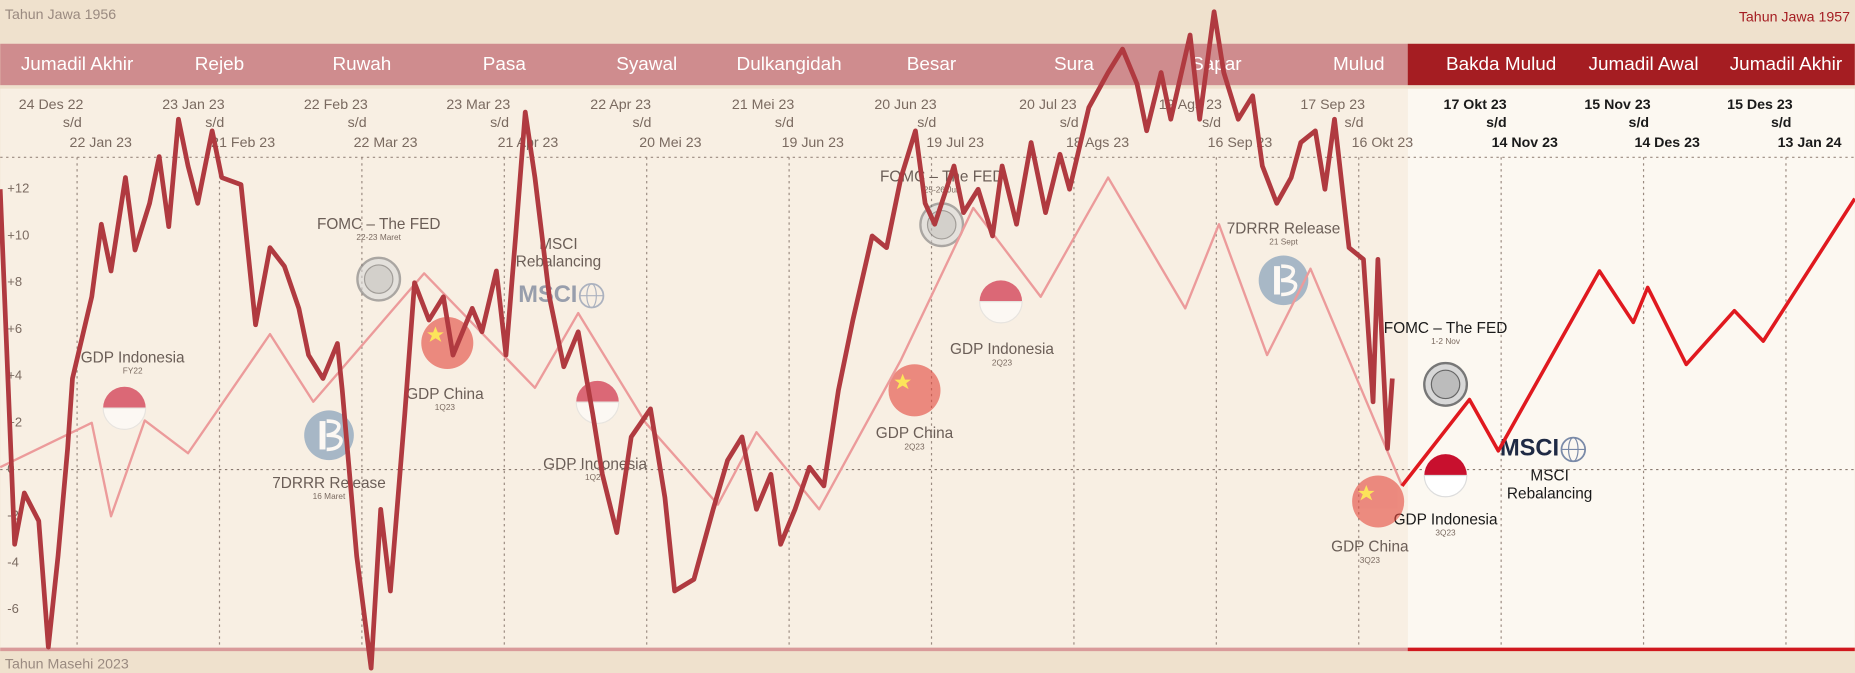 The height and width of the screenshot is (673, 1855). What do you see at coordinates (13, 608) in the screenshot?
I see `y-tick-label: -6` at bounding box center [13, 608].